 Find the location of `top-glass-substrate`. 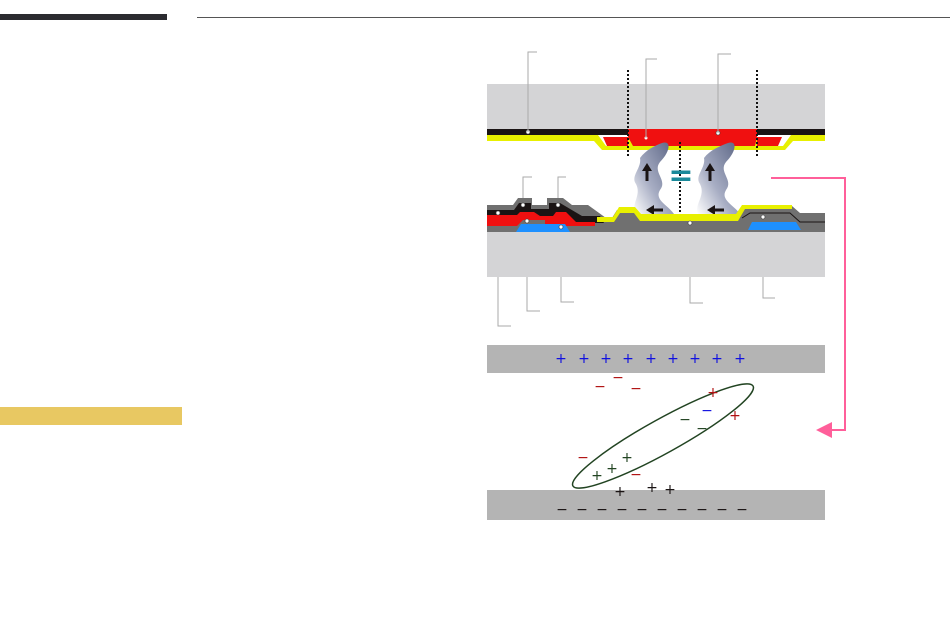

top-glass-substrate is located at coordinates (656, 117).